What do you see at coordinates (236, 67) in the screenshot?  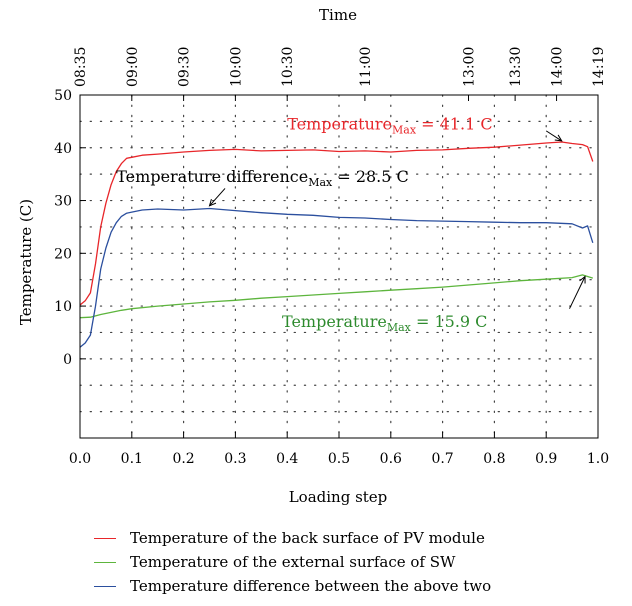 I see `top-tick-label: 10:00` at bounding box center [236, 67].